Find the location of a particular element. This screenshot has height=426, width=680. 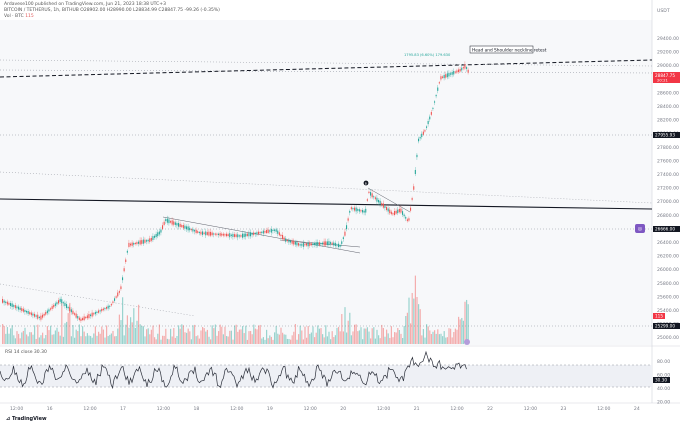

price-tick-label: 25400.00 is located at coordinates (668, 311).